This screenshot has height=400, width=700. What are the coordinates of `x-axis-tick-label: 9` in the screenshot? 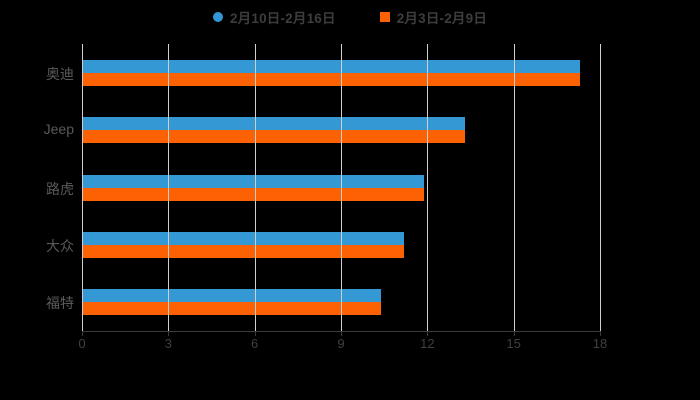 It's located at (341, 343).